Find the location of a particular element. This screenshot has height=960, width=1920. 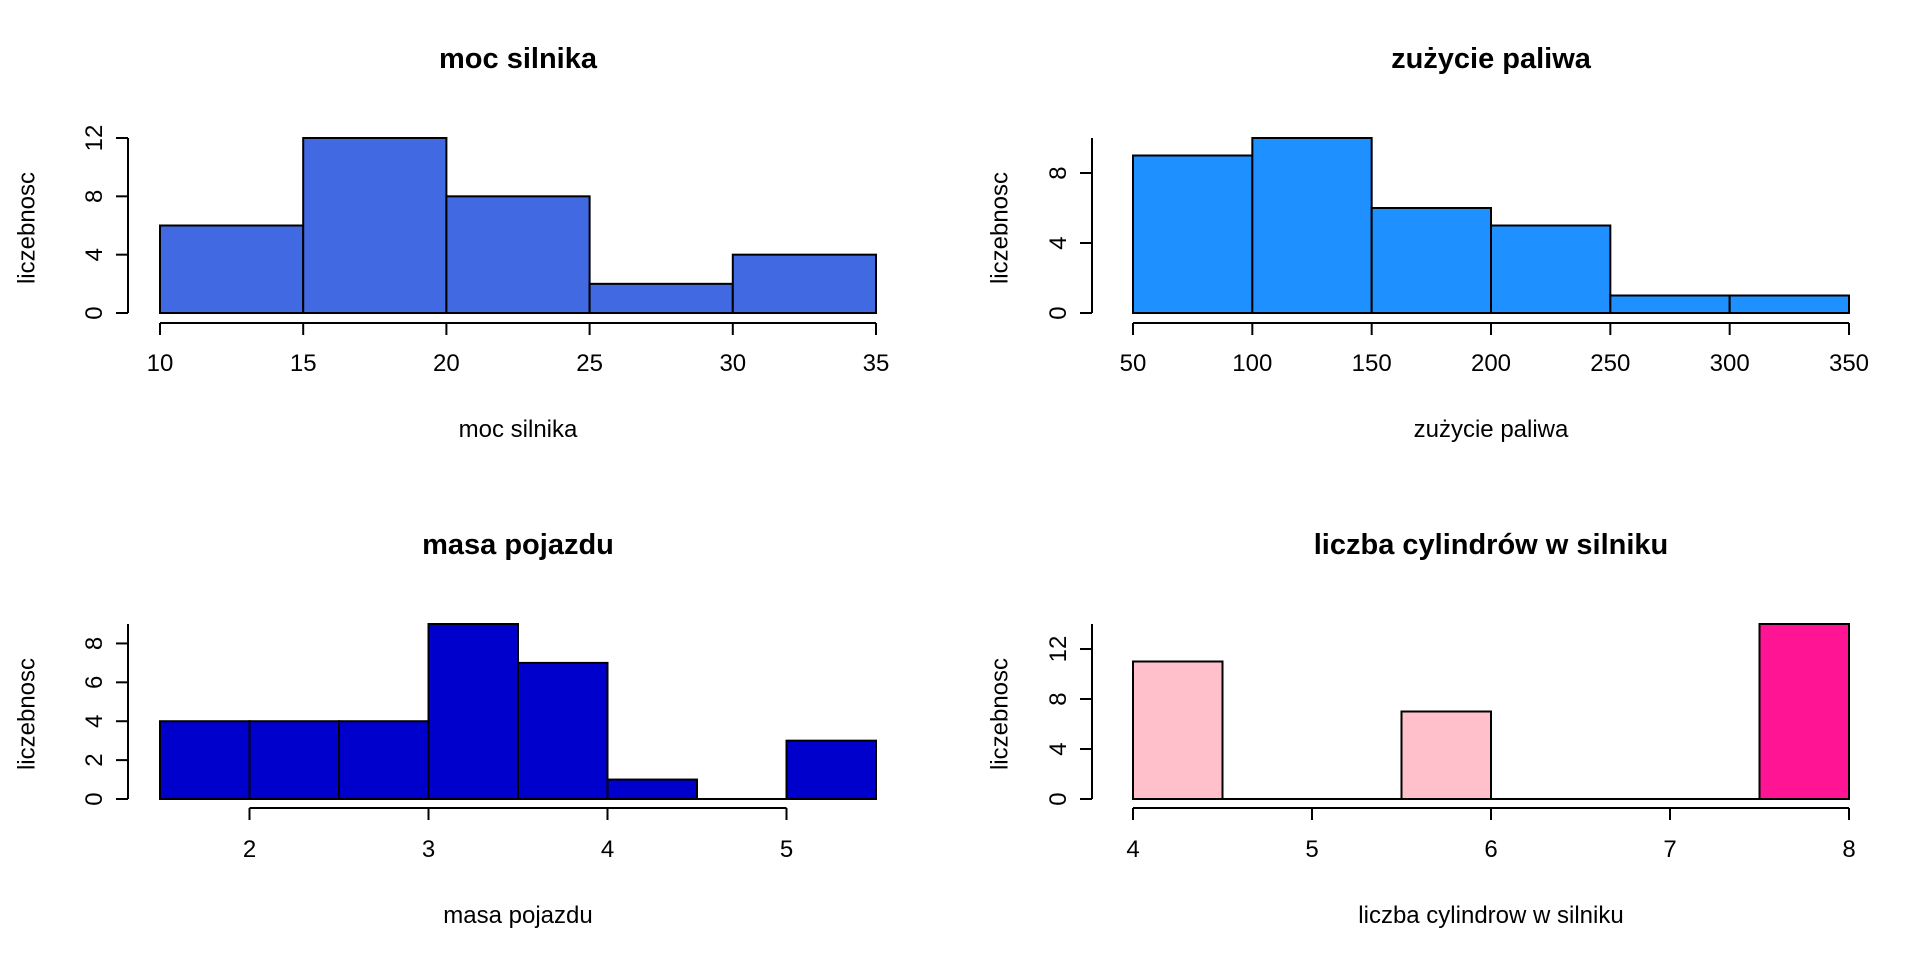

x-axis-label: zużycie paliwa is located at coordinates (1491, 429).